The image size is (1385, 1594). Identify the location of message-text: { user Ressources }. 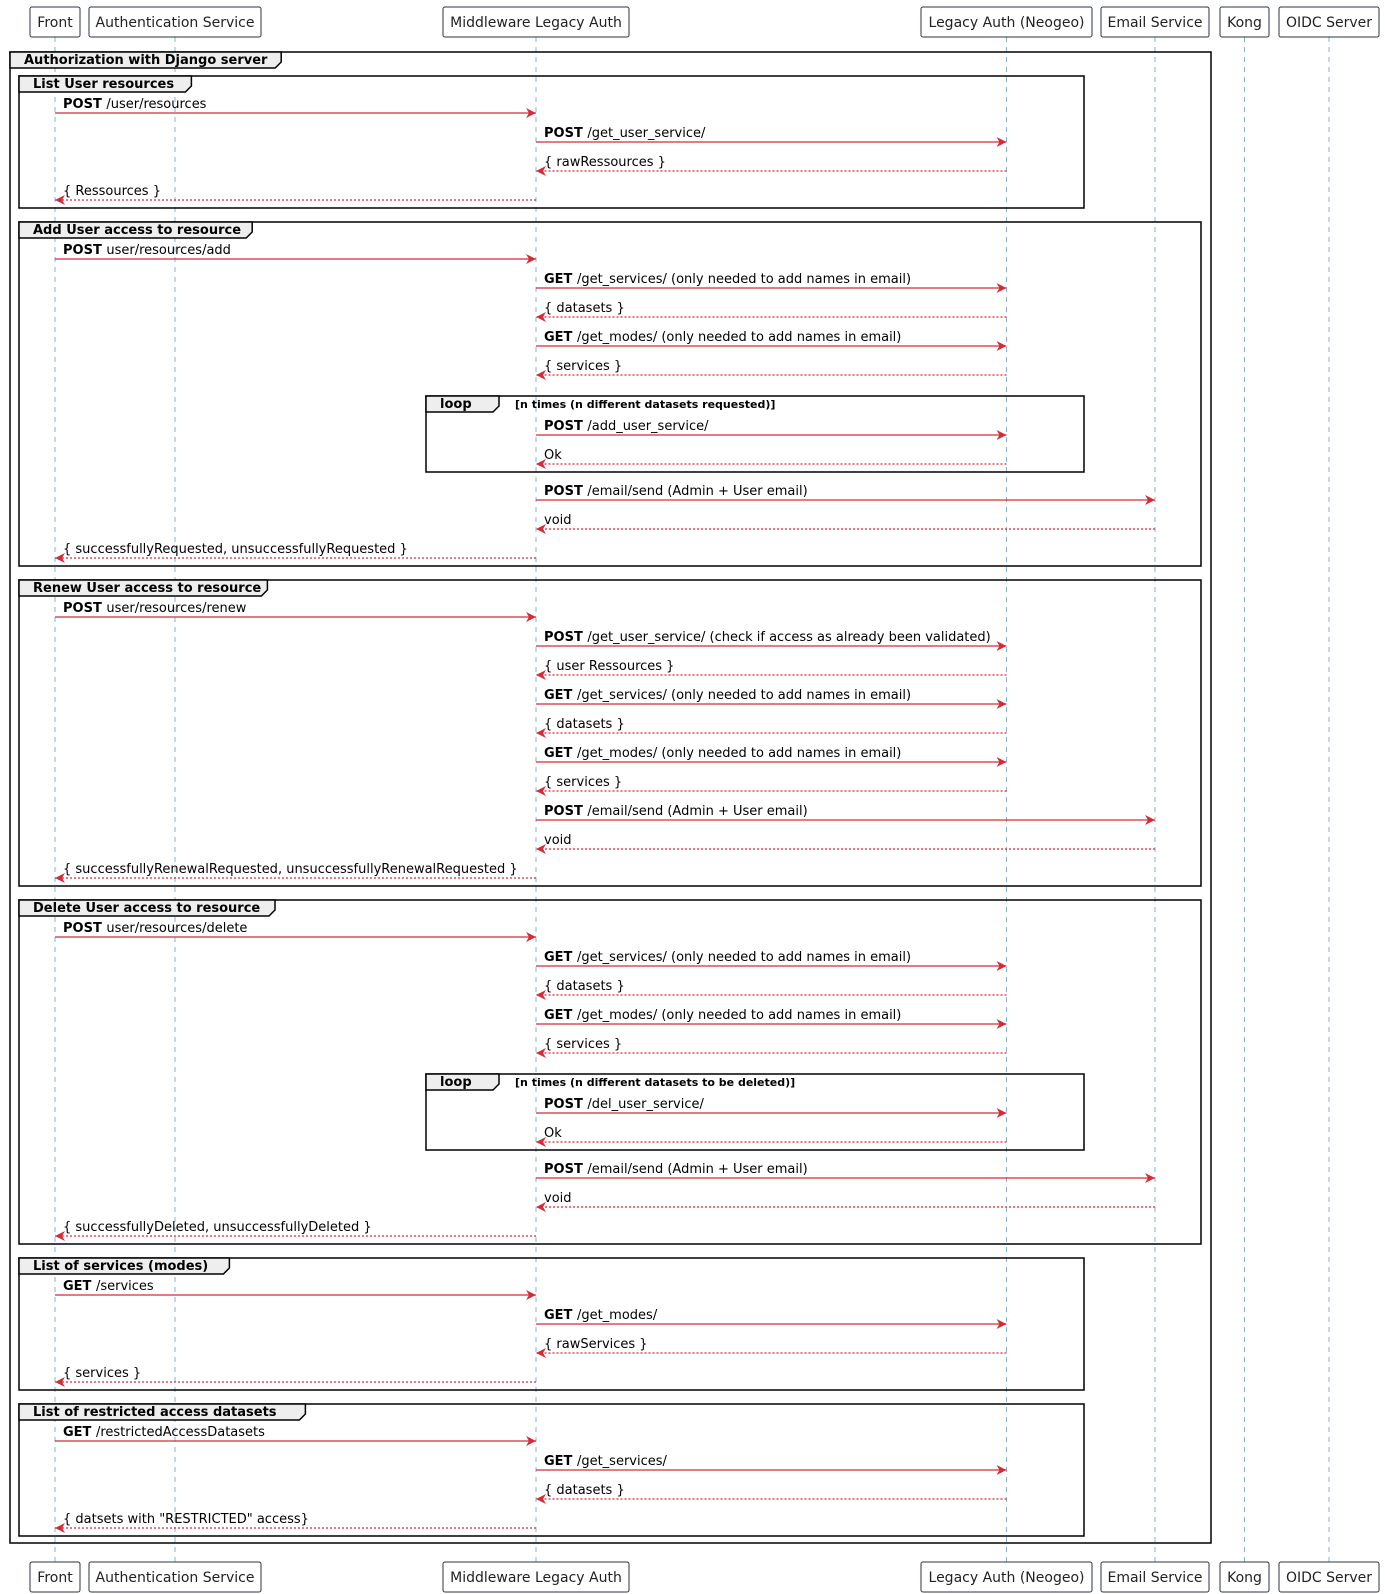
(609, 666).